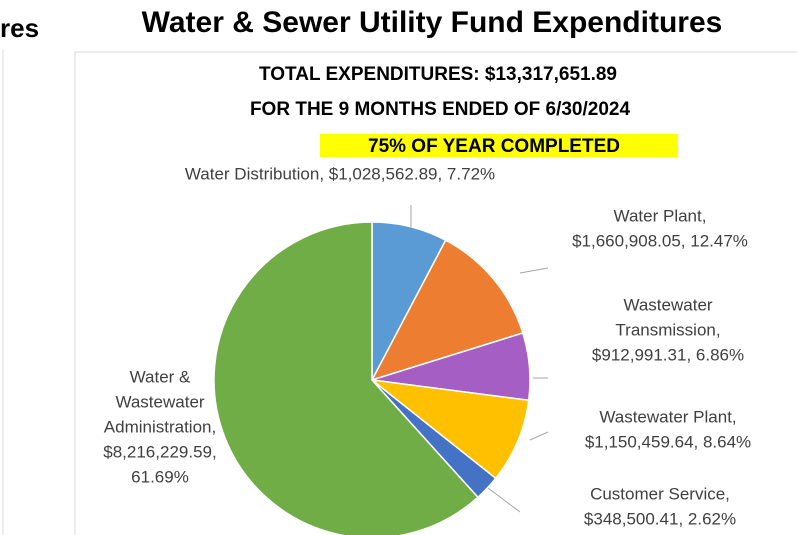 This screenshot has height=535, width=797. I want to click on chart-title: Water & Sewer Utility Fund Expenditures, so click(432, 22).